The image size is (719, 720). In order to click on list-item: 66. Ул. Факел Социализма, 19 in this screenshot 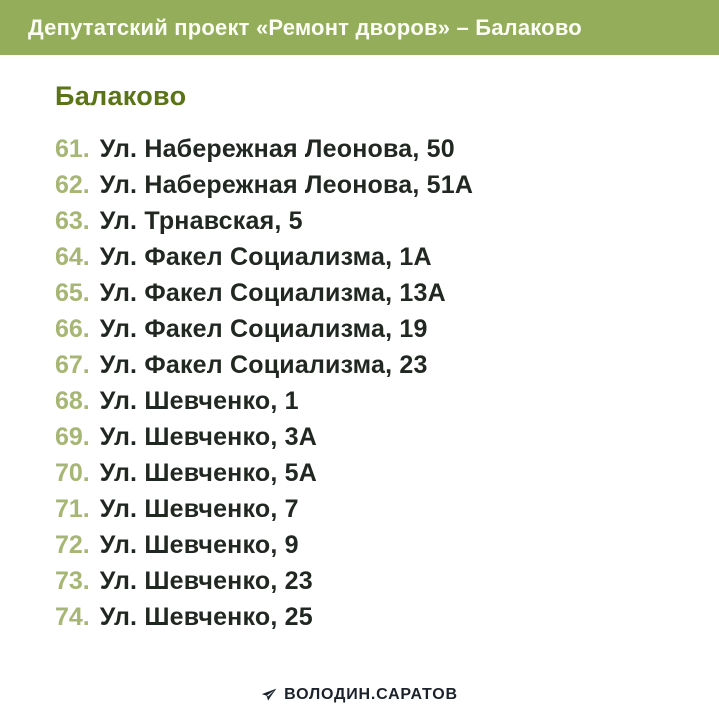, I will do `click(377, 329)`.